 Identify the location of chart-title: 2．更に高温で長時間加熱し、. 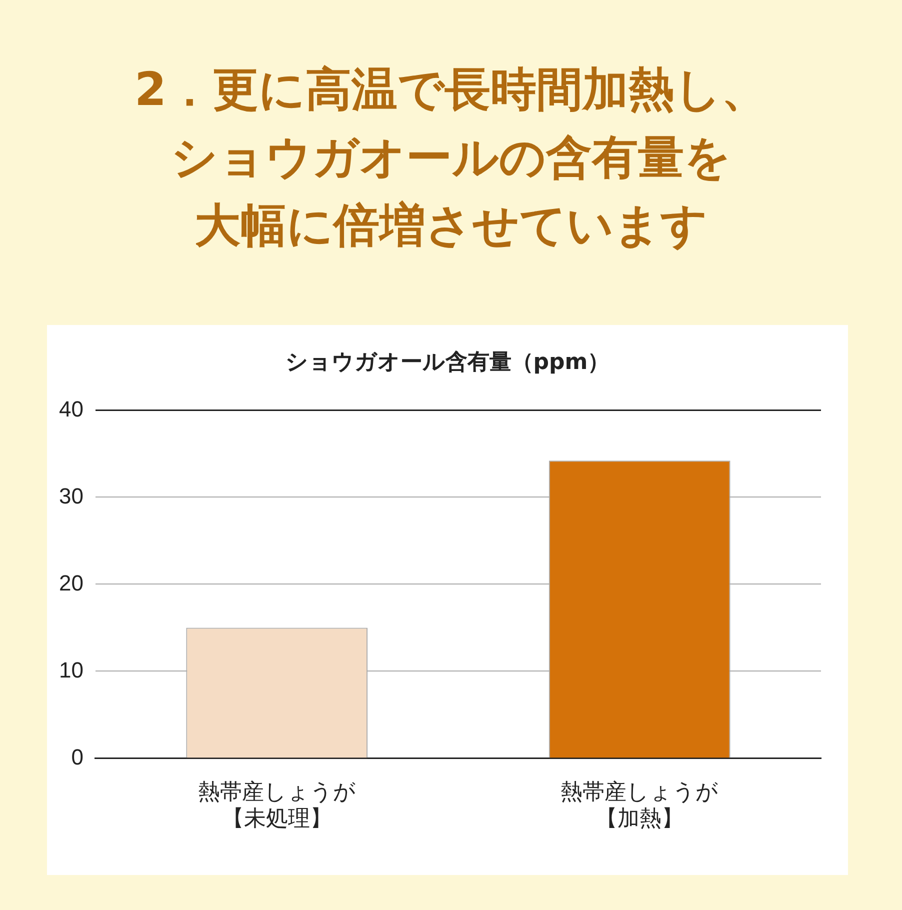
(450, 89).